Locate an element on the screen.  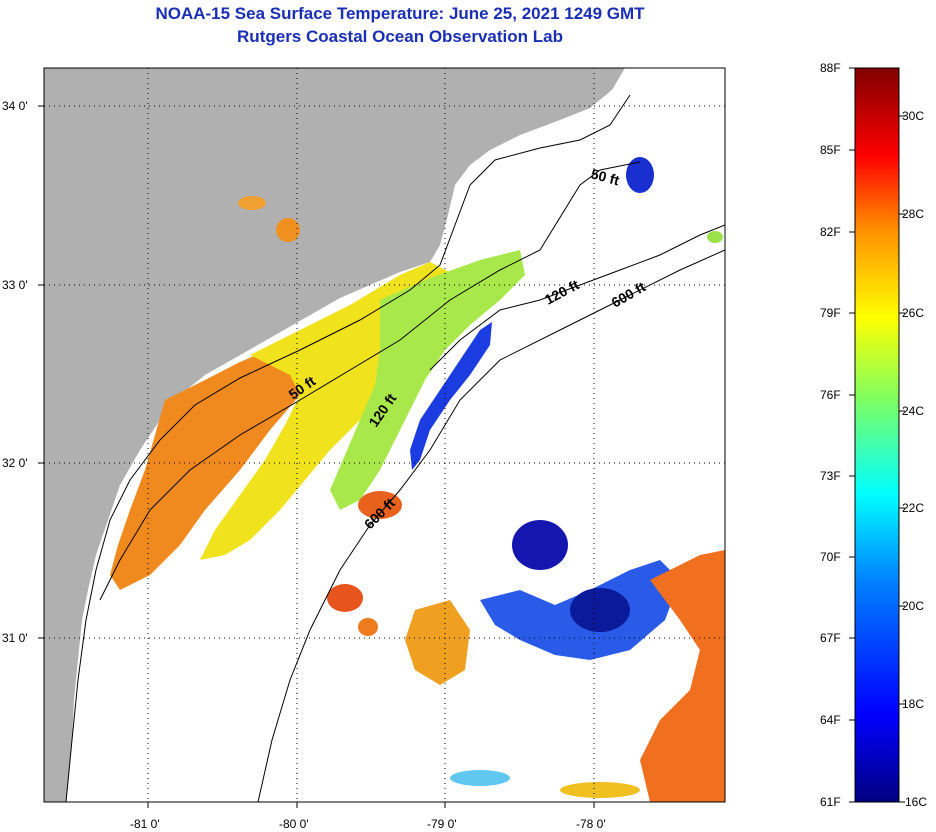
sst-cold-eddy is located at coordinates (540, 545).